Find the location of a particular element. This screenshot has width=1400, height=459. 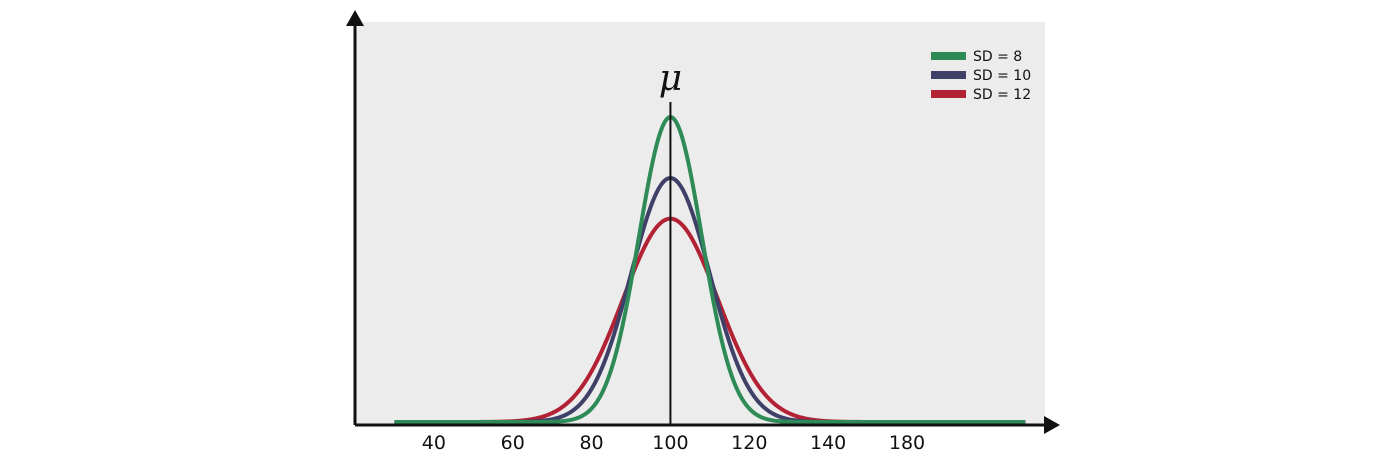

x-tick-label: 120 is located at coordinates (749, 443).